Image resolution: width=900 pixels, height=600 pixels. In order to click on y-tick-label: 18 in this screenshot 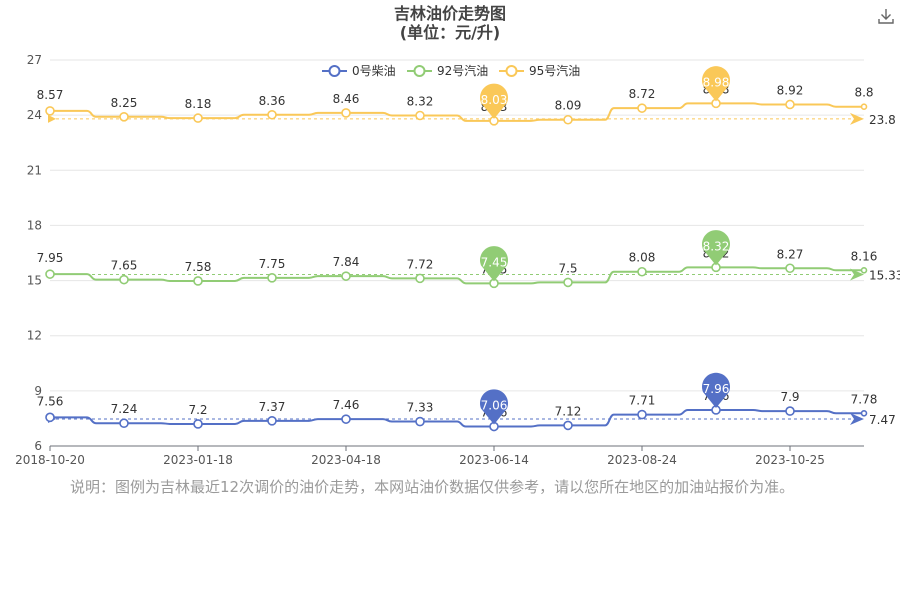, I will do `click(34, 225)`.